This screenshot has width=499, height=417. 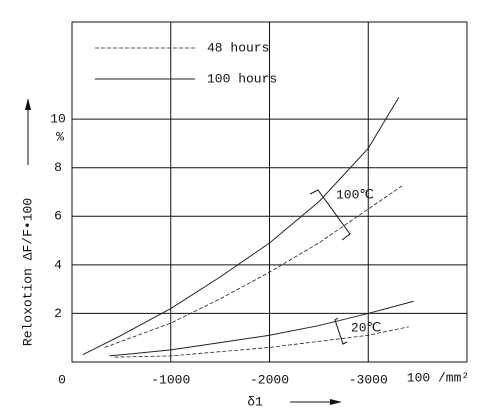 I want to click on y-tick-label: 10, so click(x=58, y=119).